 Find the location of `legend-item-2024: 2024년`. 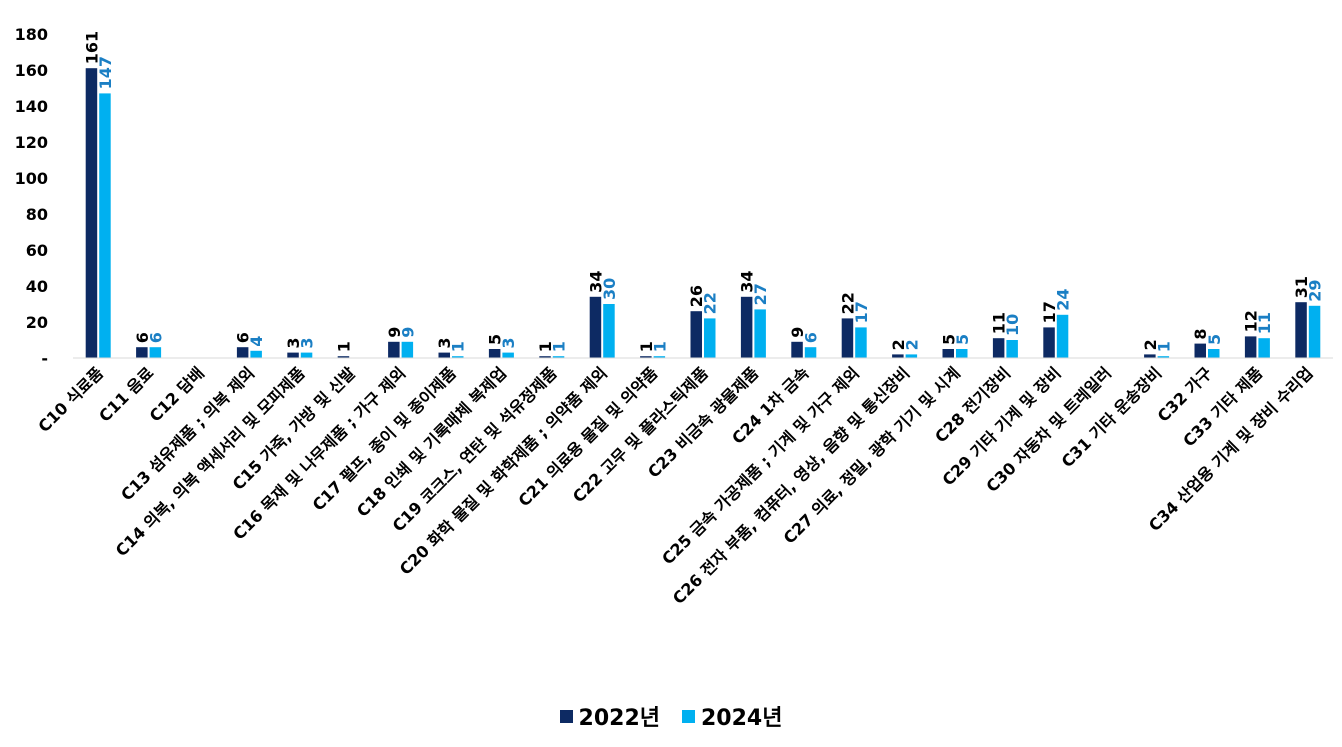

legend-item-2024: 2024년 is located at coordinates (732, 716).